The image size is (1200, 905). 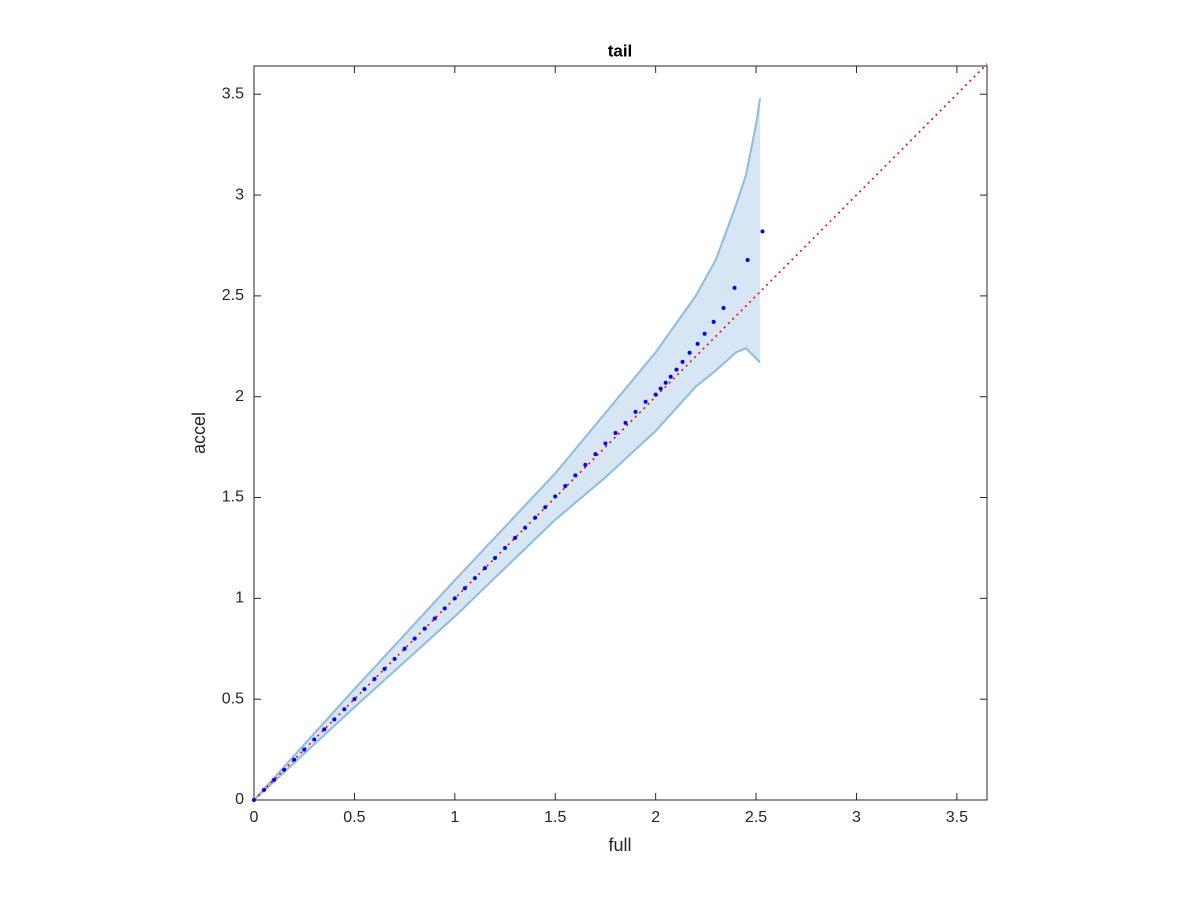 I want to click on y-tick-label: 0.5, so click(x=233, y=698).